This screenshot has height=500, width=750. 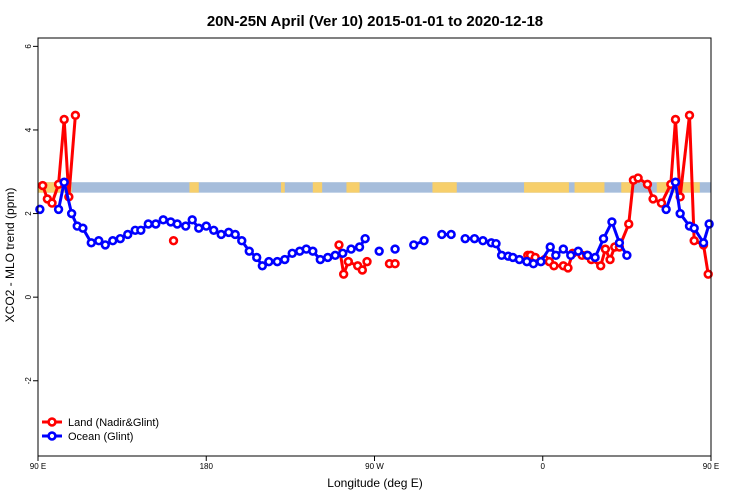 I want to click on y-tick-label: 4, so click(x=28, y=129).